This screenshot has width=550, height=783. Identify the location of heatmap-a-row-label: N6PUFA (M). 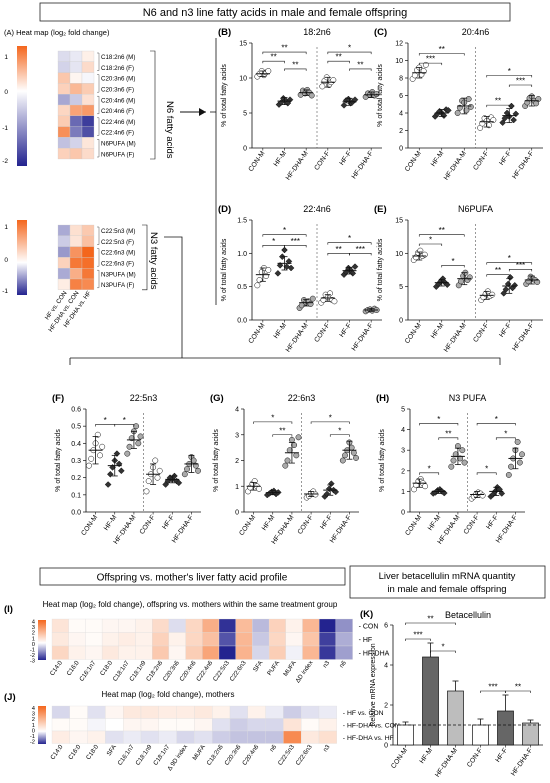
(118, 144).